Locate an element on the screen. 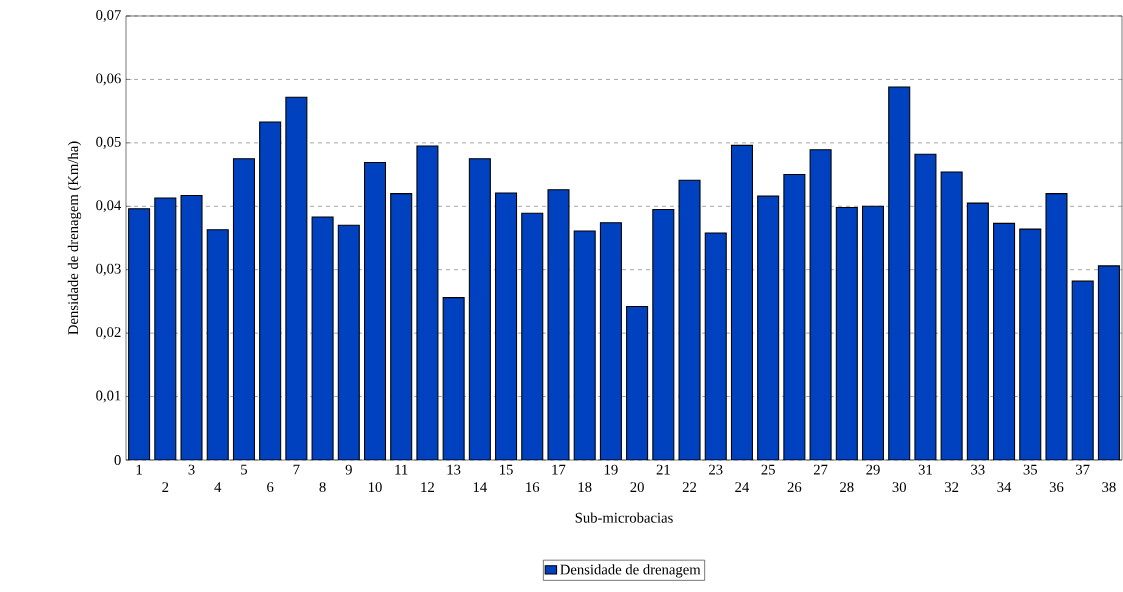 The image size is (1123, 592). x-tick-label: 18 is located at coordinates (585, 487).